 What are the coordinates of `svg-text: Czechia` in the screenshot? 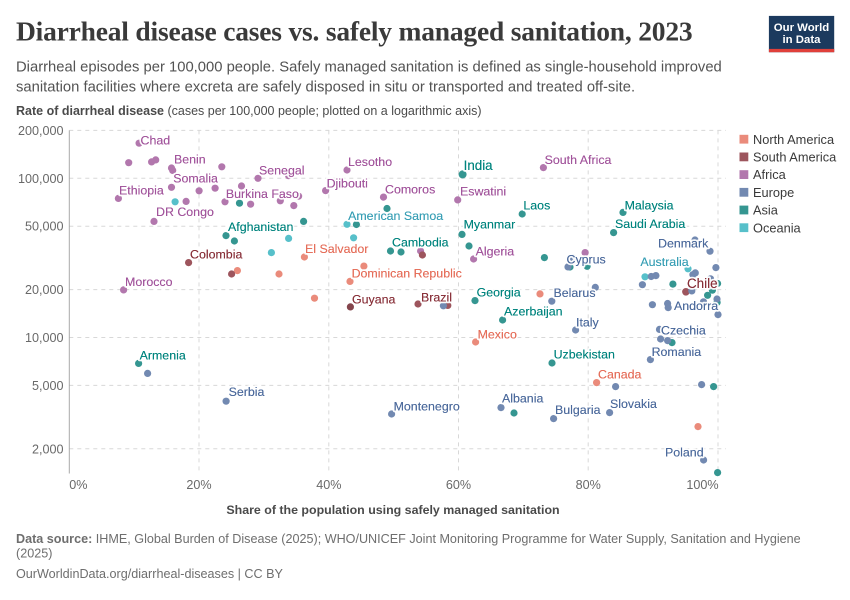 It's located at (683, 331).